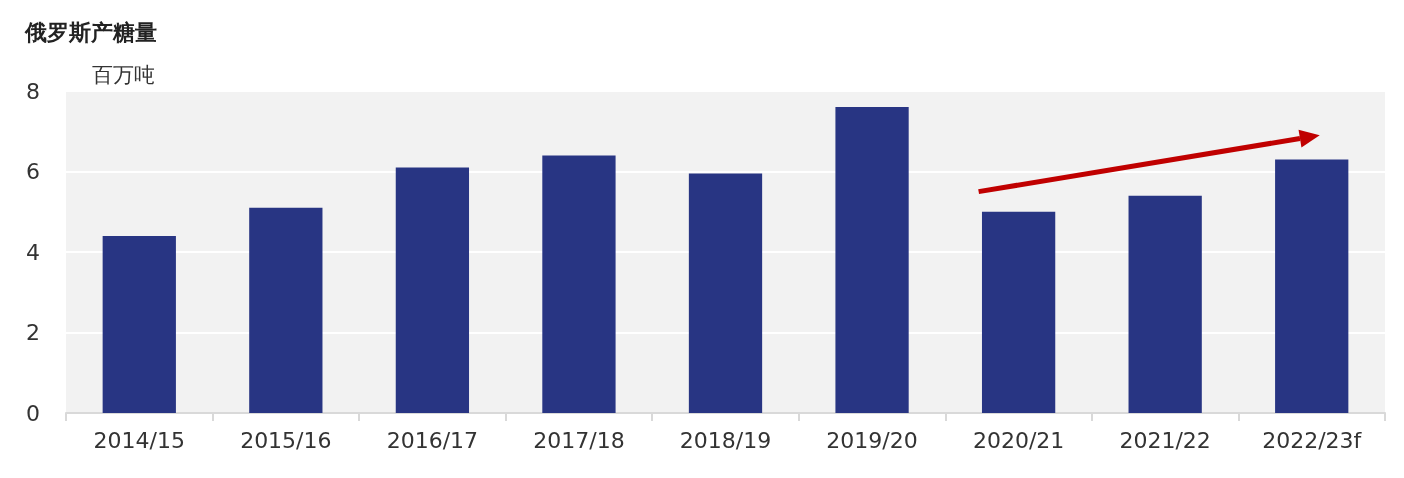  I want to click on x-tick-label: 2016/17, so click(432, 440).